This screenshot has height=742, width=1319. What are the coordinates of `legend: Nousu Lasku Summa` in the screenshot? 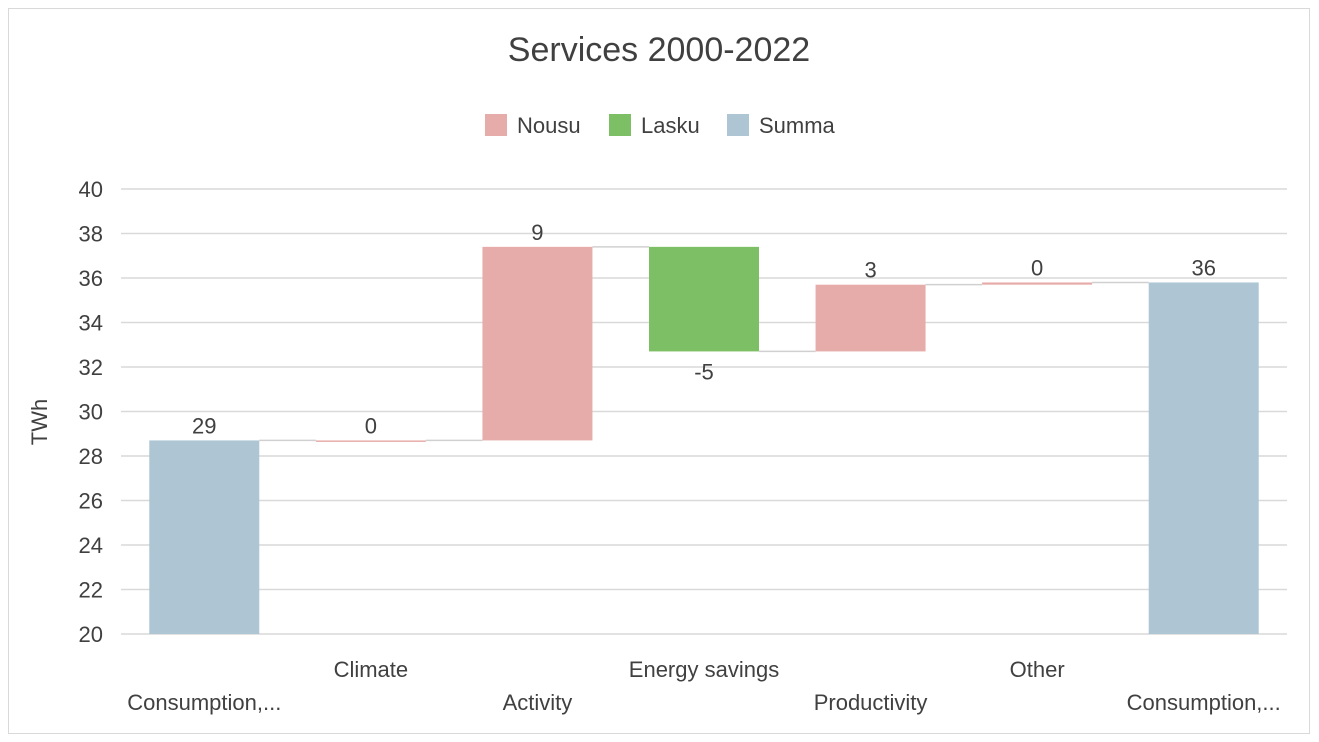 It's located at (660, 125).